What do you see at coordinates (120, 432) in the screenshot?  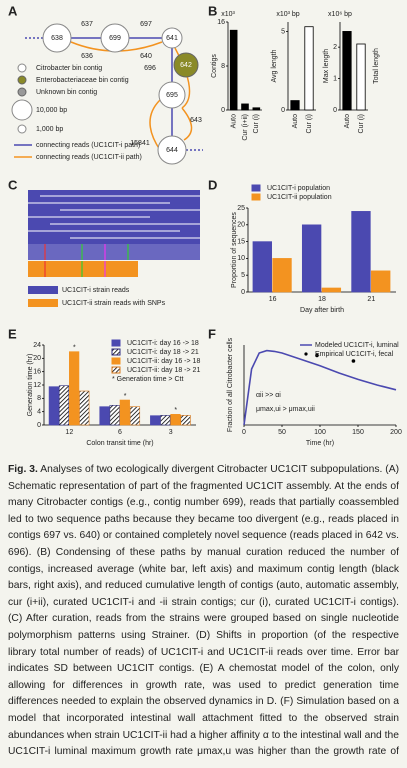 I see `x-tick-label: 6` at bounding box center [120, 432].